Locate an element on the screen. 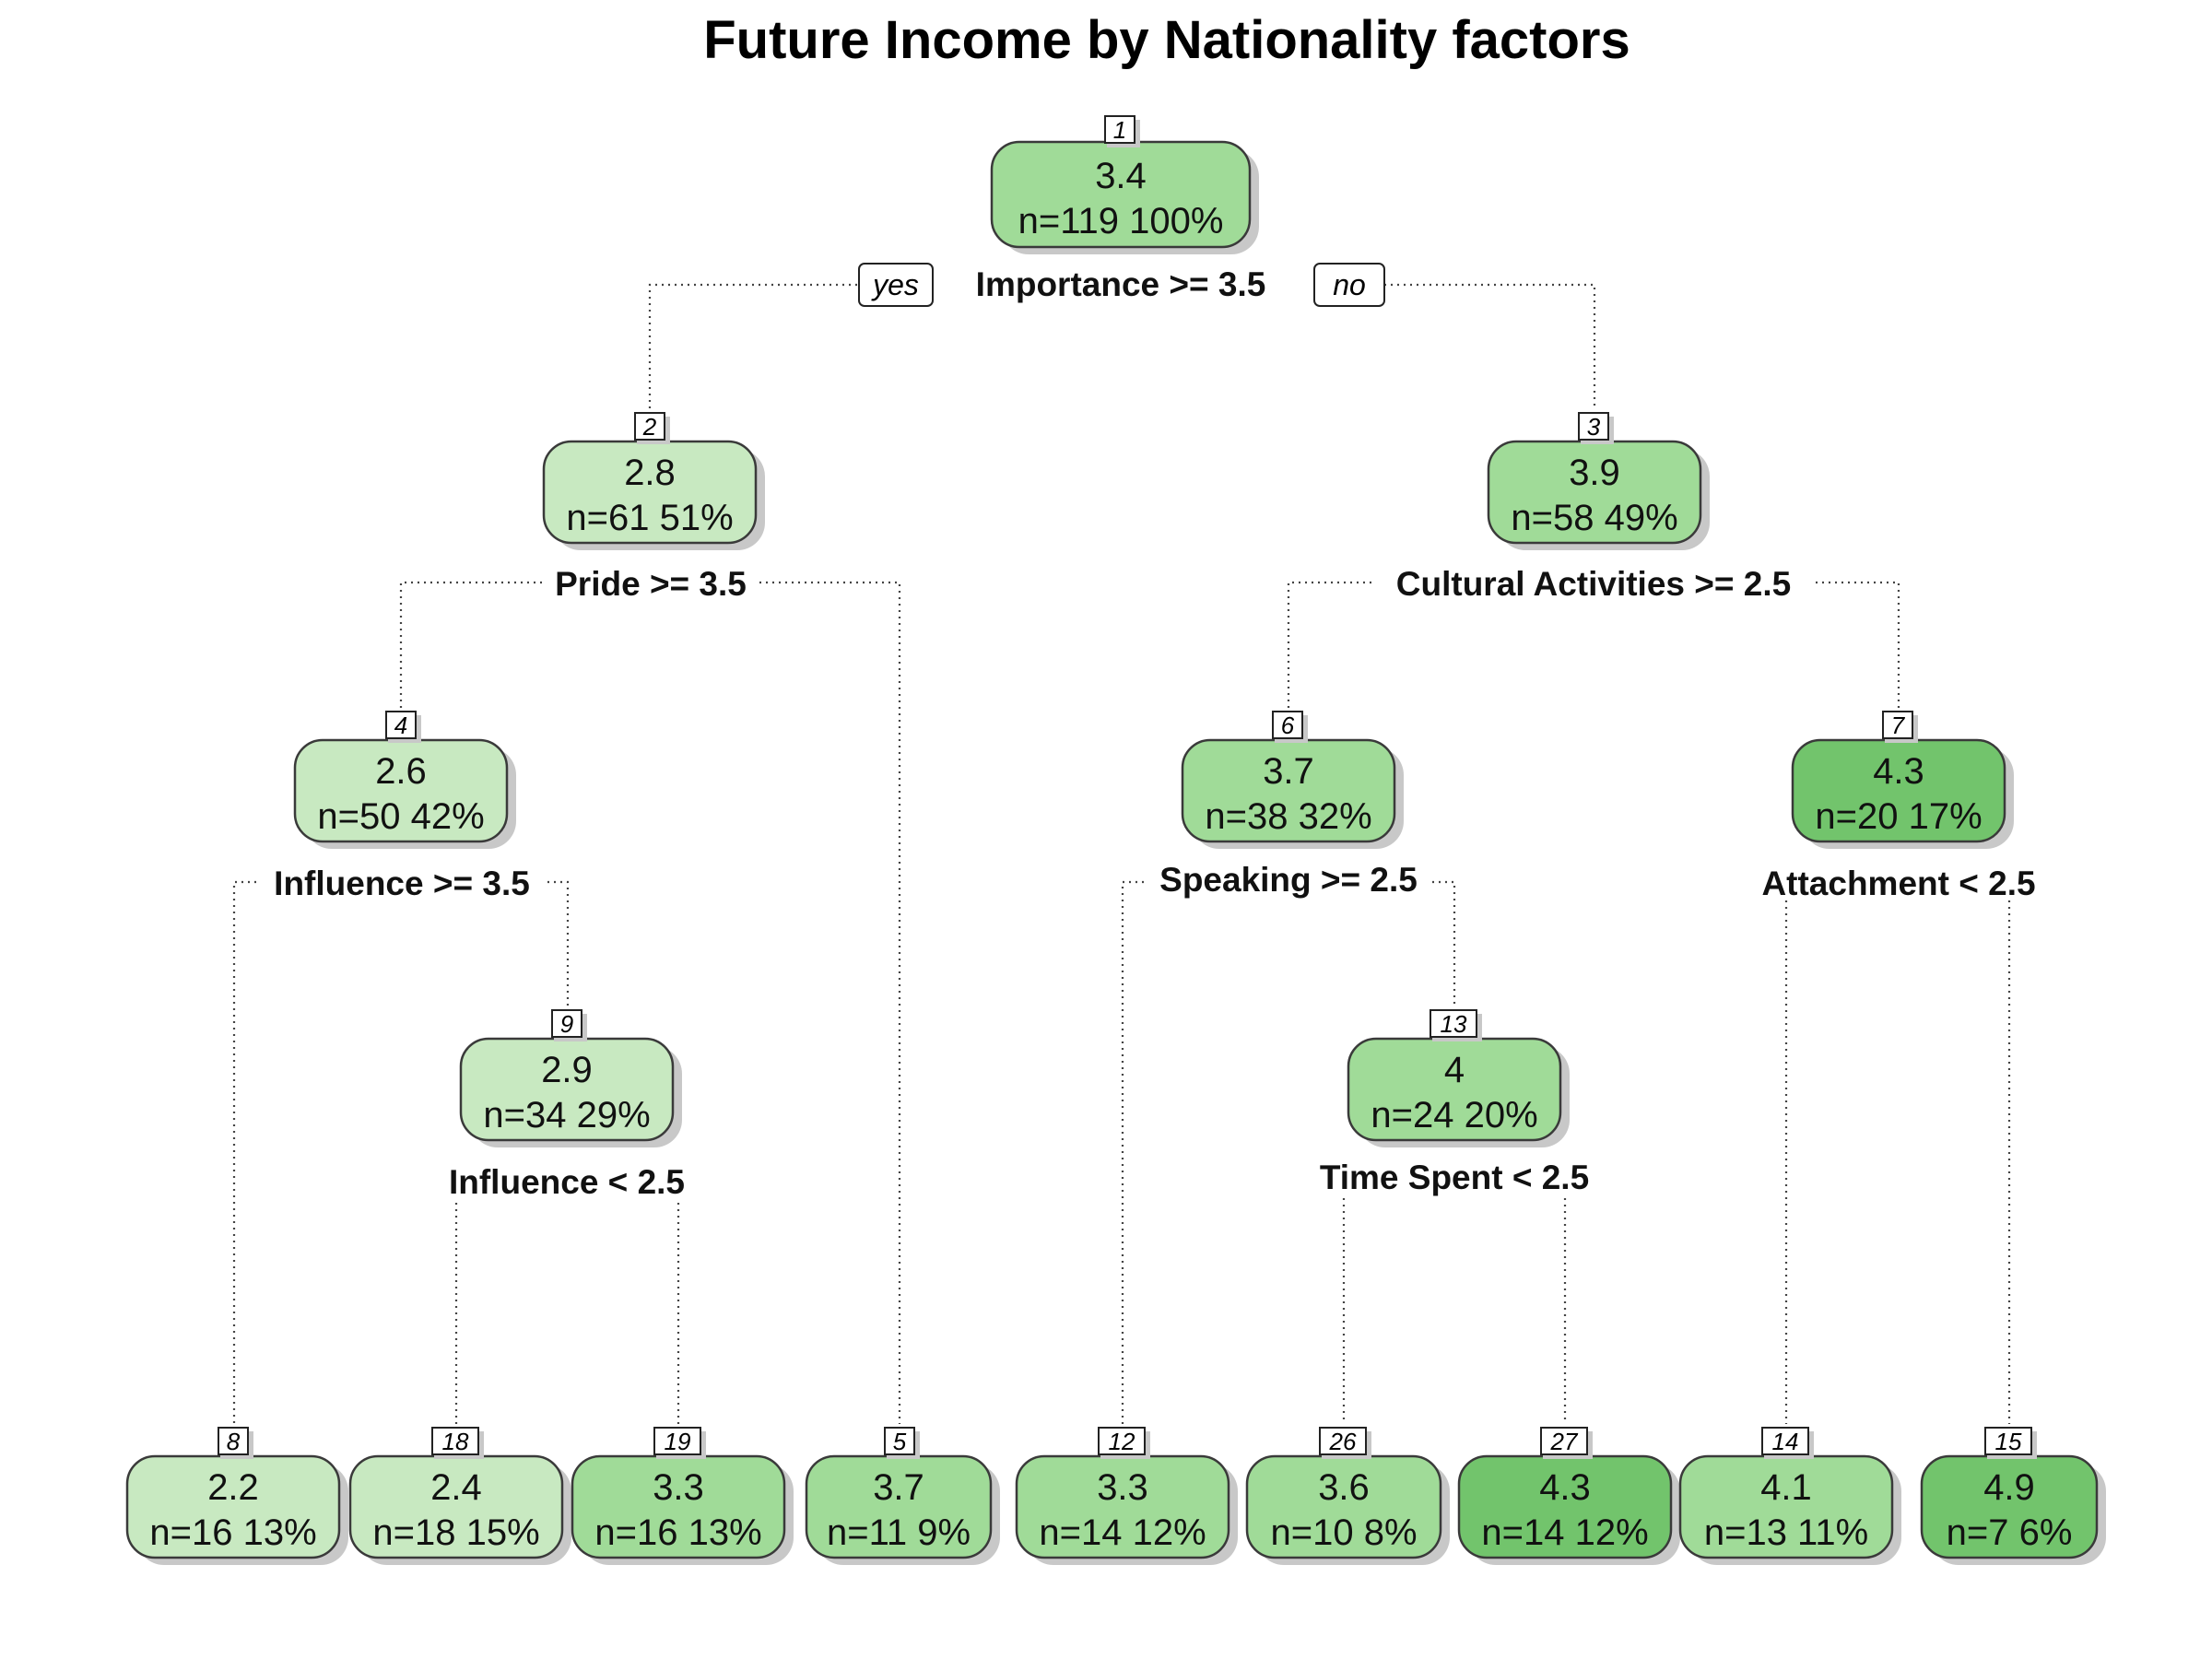 The height and width of the screenshot is (1659, 2212). yes-tag: yes is located at coordinates (896, 285).